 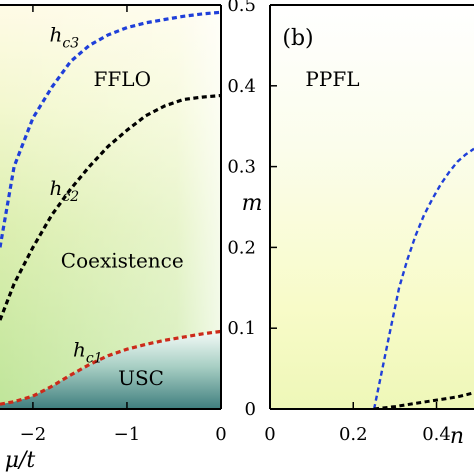 What do you see at coordinates (64, 36) in the screenshot?
I see `curve-label-hc3: hc3` at bounding box center [64, 36].